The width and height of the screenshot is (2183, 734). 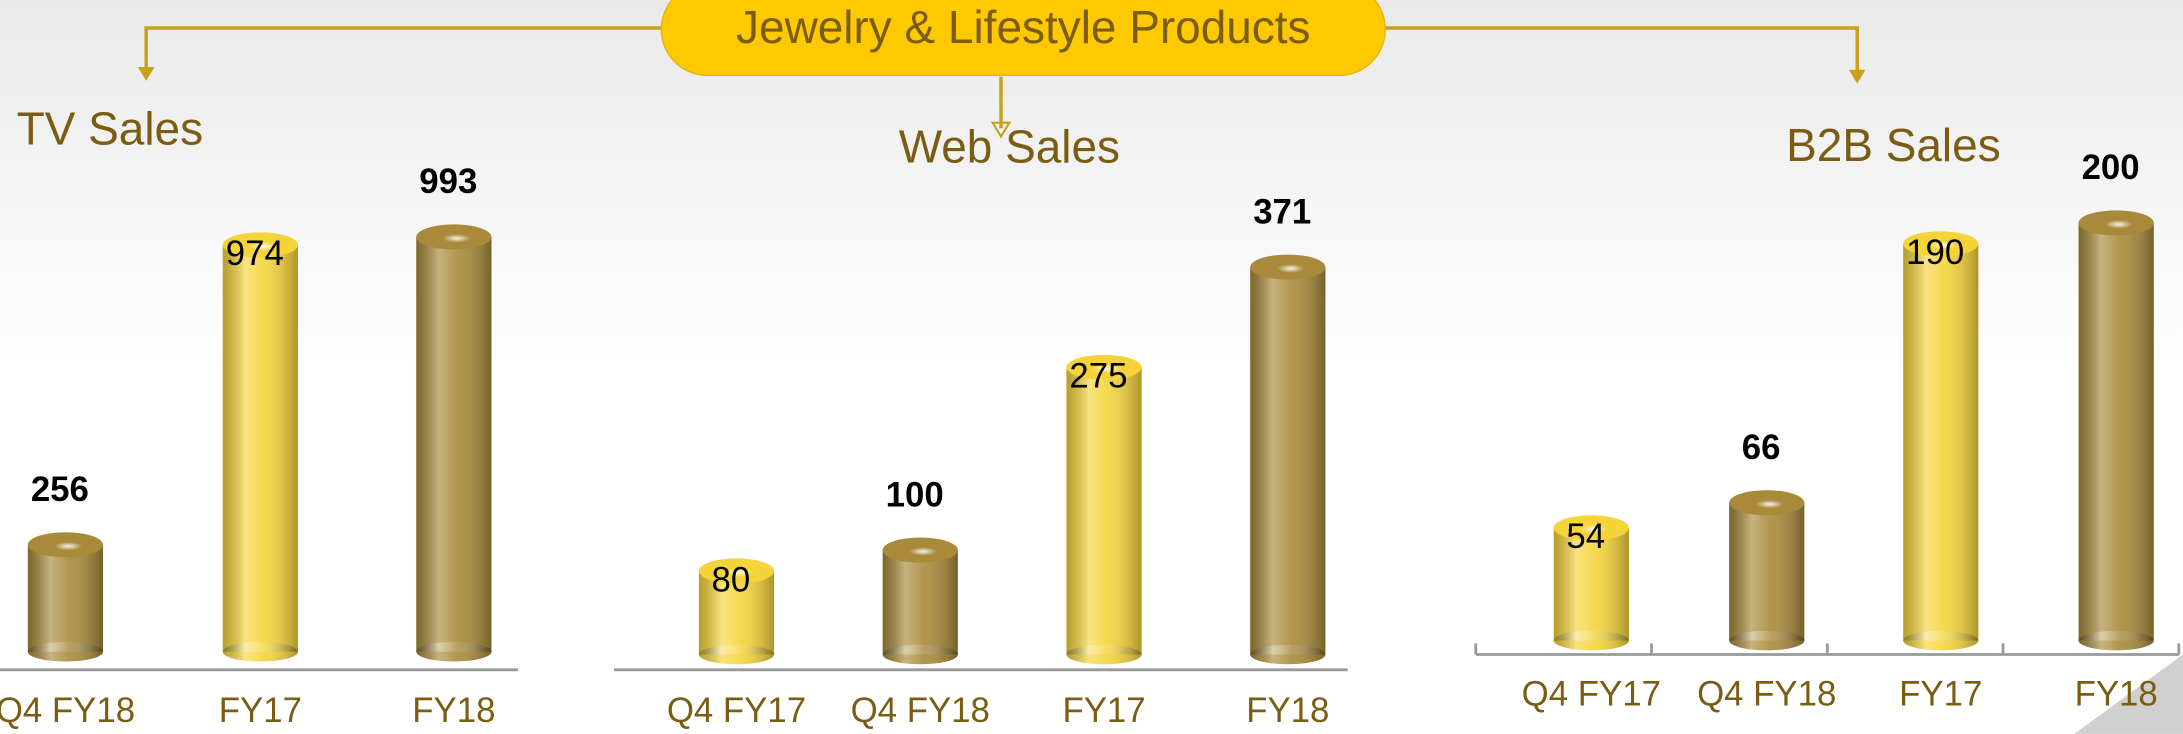 What do you see at coordinates (1098, 376) in the screenshot?
I see `value-label: 275` at bounding box center [1098, 376].